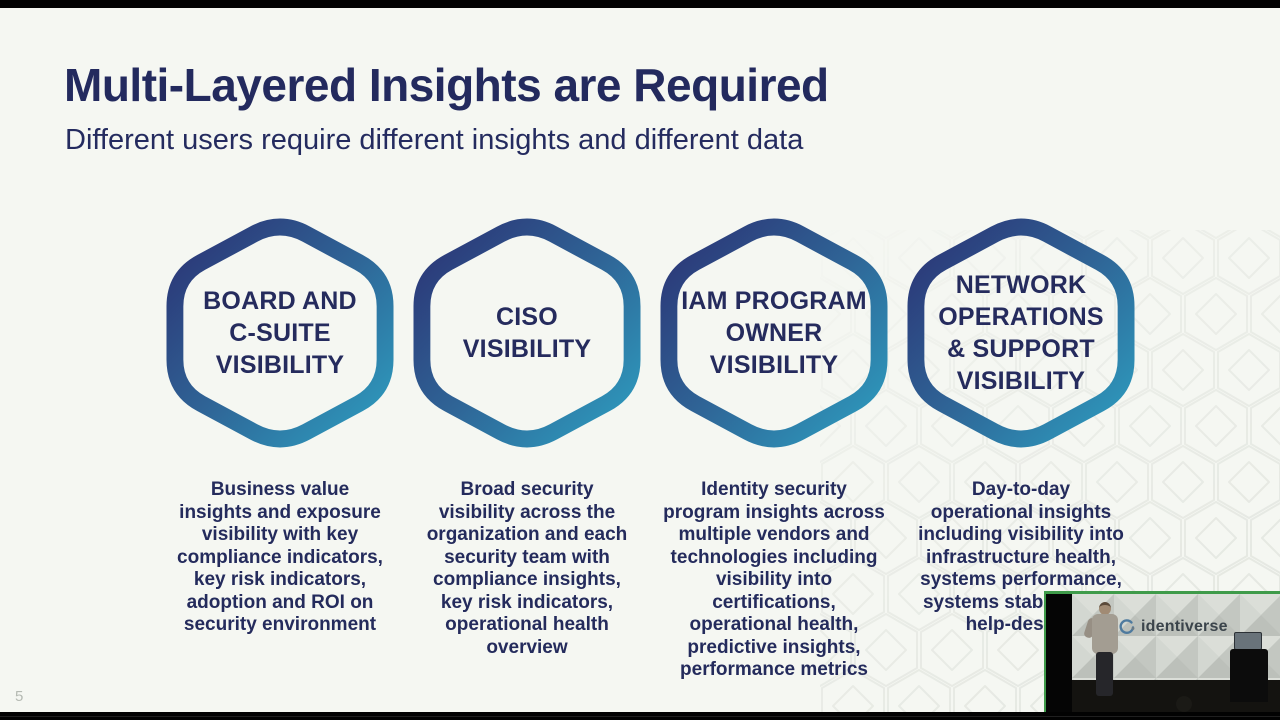 The width and height of the screenshot is (1280, 720). Describe the element at coordinates (1249, 675) in the screenshot. I see `table-drape` at that location.